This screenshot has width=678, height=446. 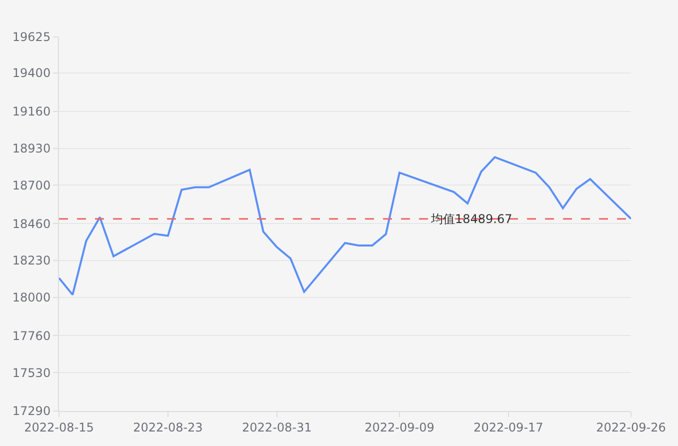 I want to click on y-tick-label: 17290, so click(x=31, y=411).